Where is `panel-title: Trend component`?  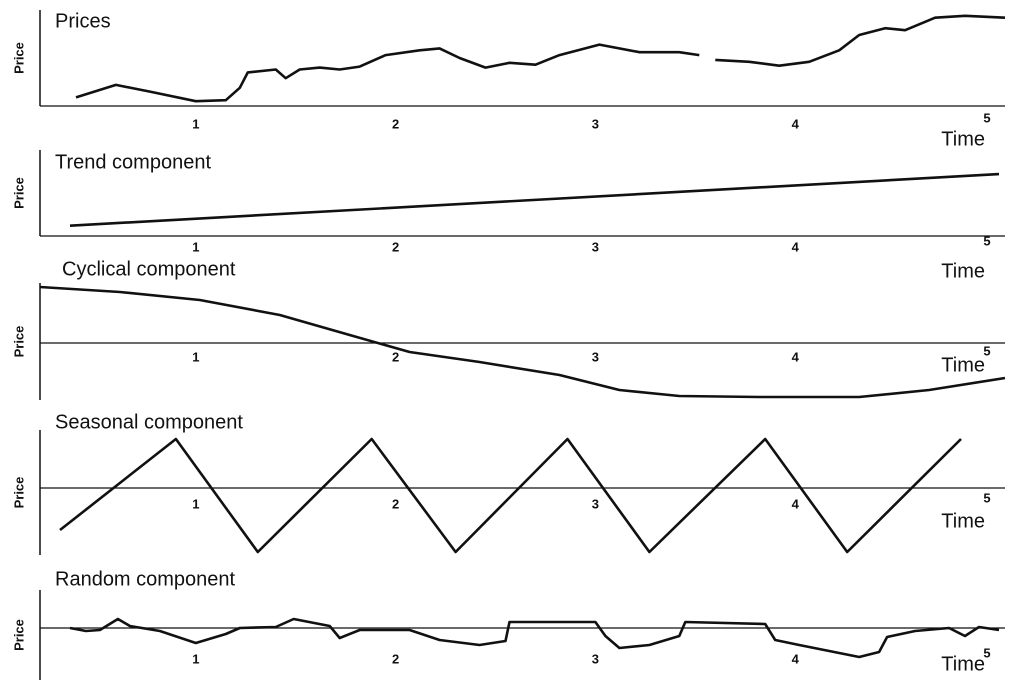
panel-title: Trend component is located at coordinates (133, 162).